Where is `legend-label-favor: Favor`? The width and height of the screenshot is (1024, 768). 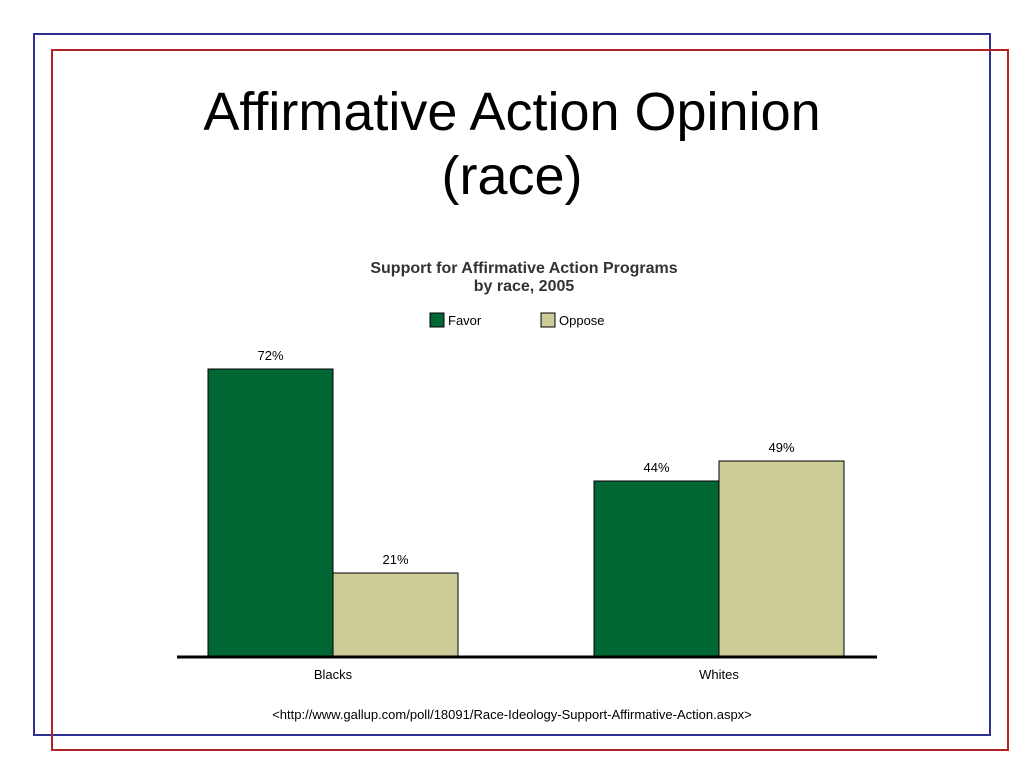 legend-label-favor: Favor is located at coordinates (465, 320).